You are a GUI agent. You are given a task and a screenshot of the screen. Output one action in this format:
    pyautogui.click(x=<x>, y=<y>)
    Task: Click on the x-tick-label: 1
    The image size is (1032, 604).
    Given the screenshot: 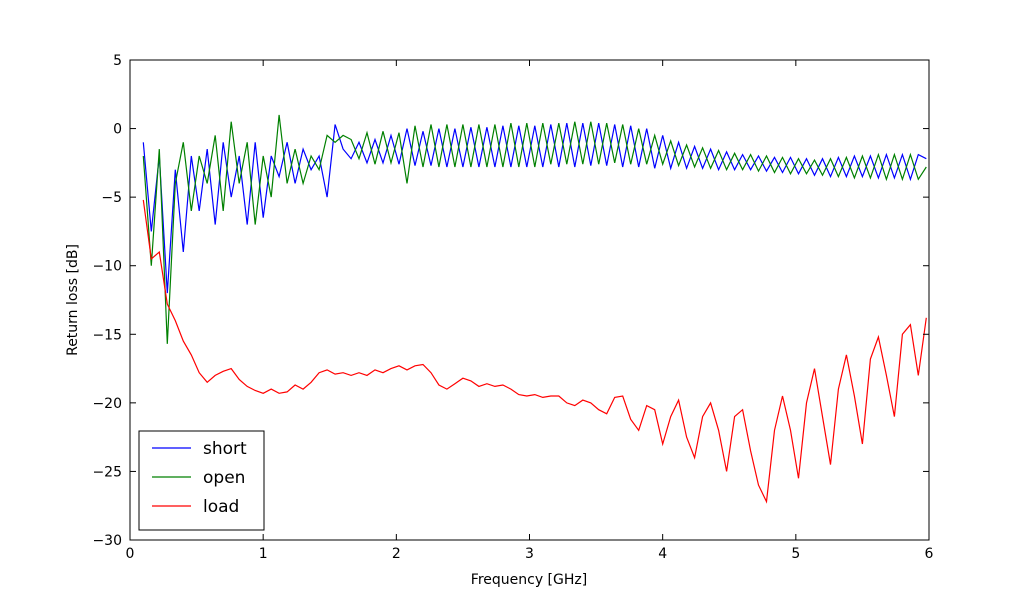 What is the action you would take?
    pyautogui.click(x=263, y=554)
    